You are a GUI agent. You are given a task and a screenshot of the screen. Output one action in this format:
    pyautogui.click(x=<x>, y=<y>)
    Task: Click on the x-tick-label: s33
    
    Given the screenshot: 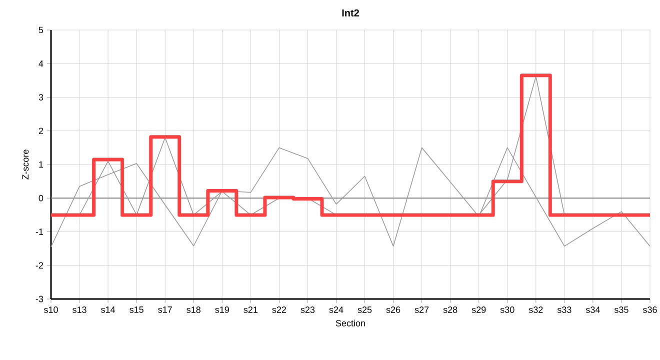 What is the action you would take?
    pyautogui.click(x=564, y=309)
    